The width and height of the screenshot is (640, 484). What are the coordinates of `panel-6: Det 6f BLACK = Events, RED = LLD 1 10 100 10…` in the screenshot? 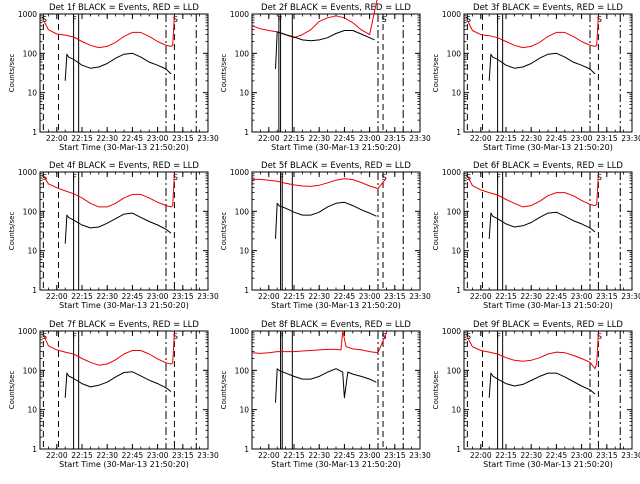 It's located at (536, 235).